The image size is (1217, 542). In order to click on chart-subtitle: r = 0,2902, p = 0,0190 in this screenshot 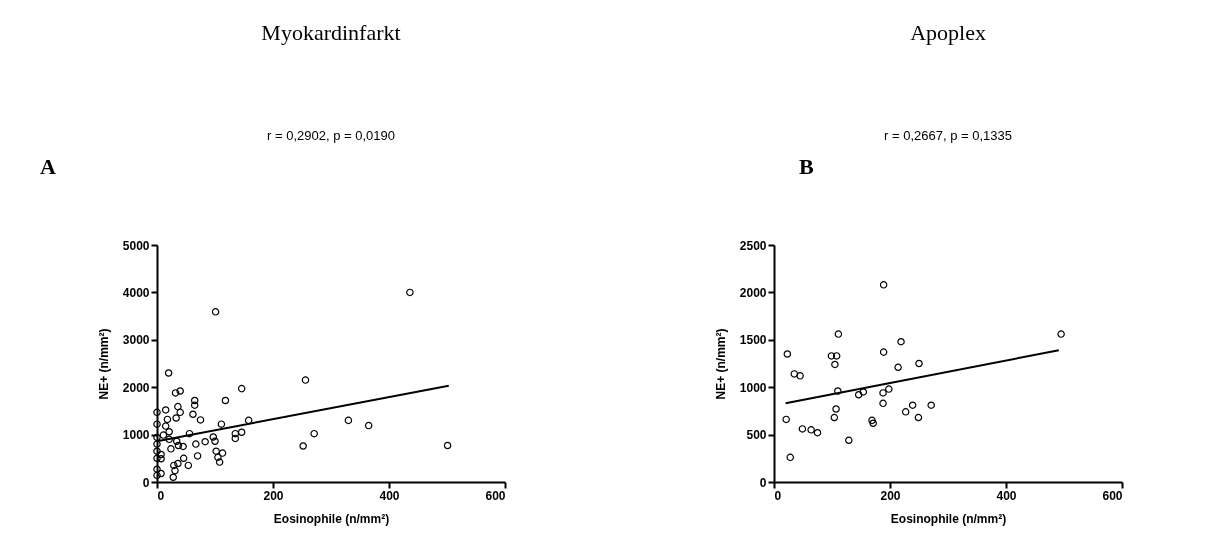, I will do `click(331, 135)`.